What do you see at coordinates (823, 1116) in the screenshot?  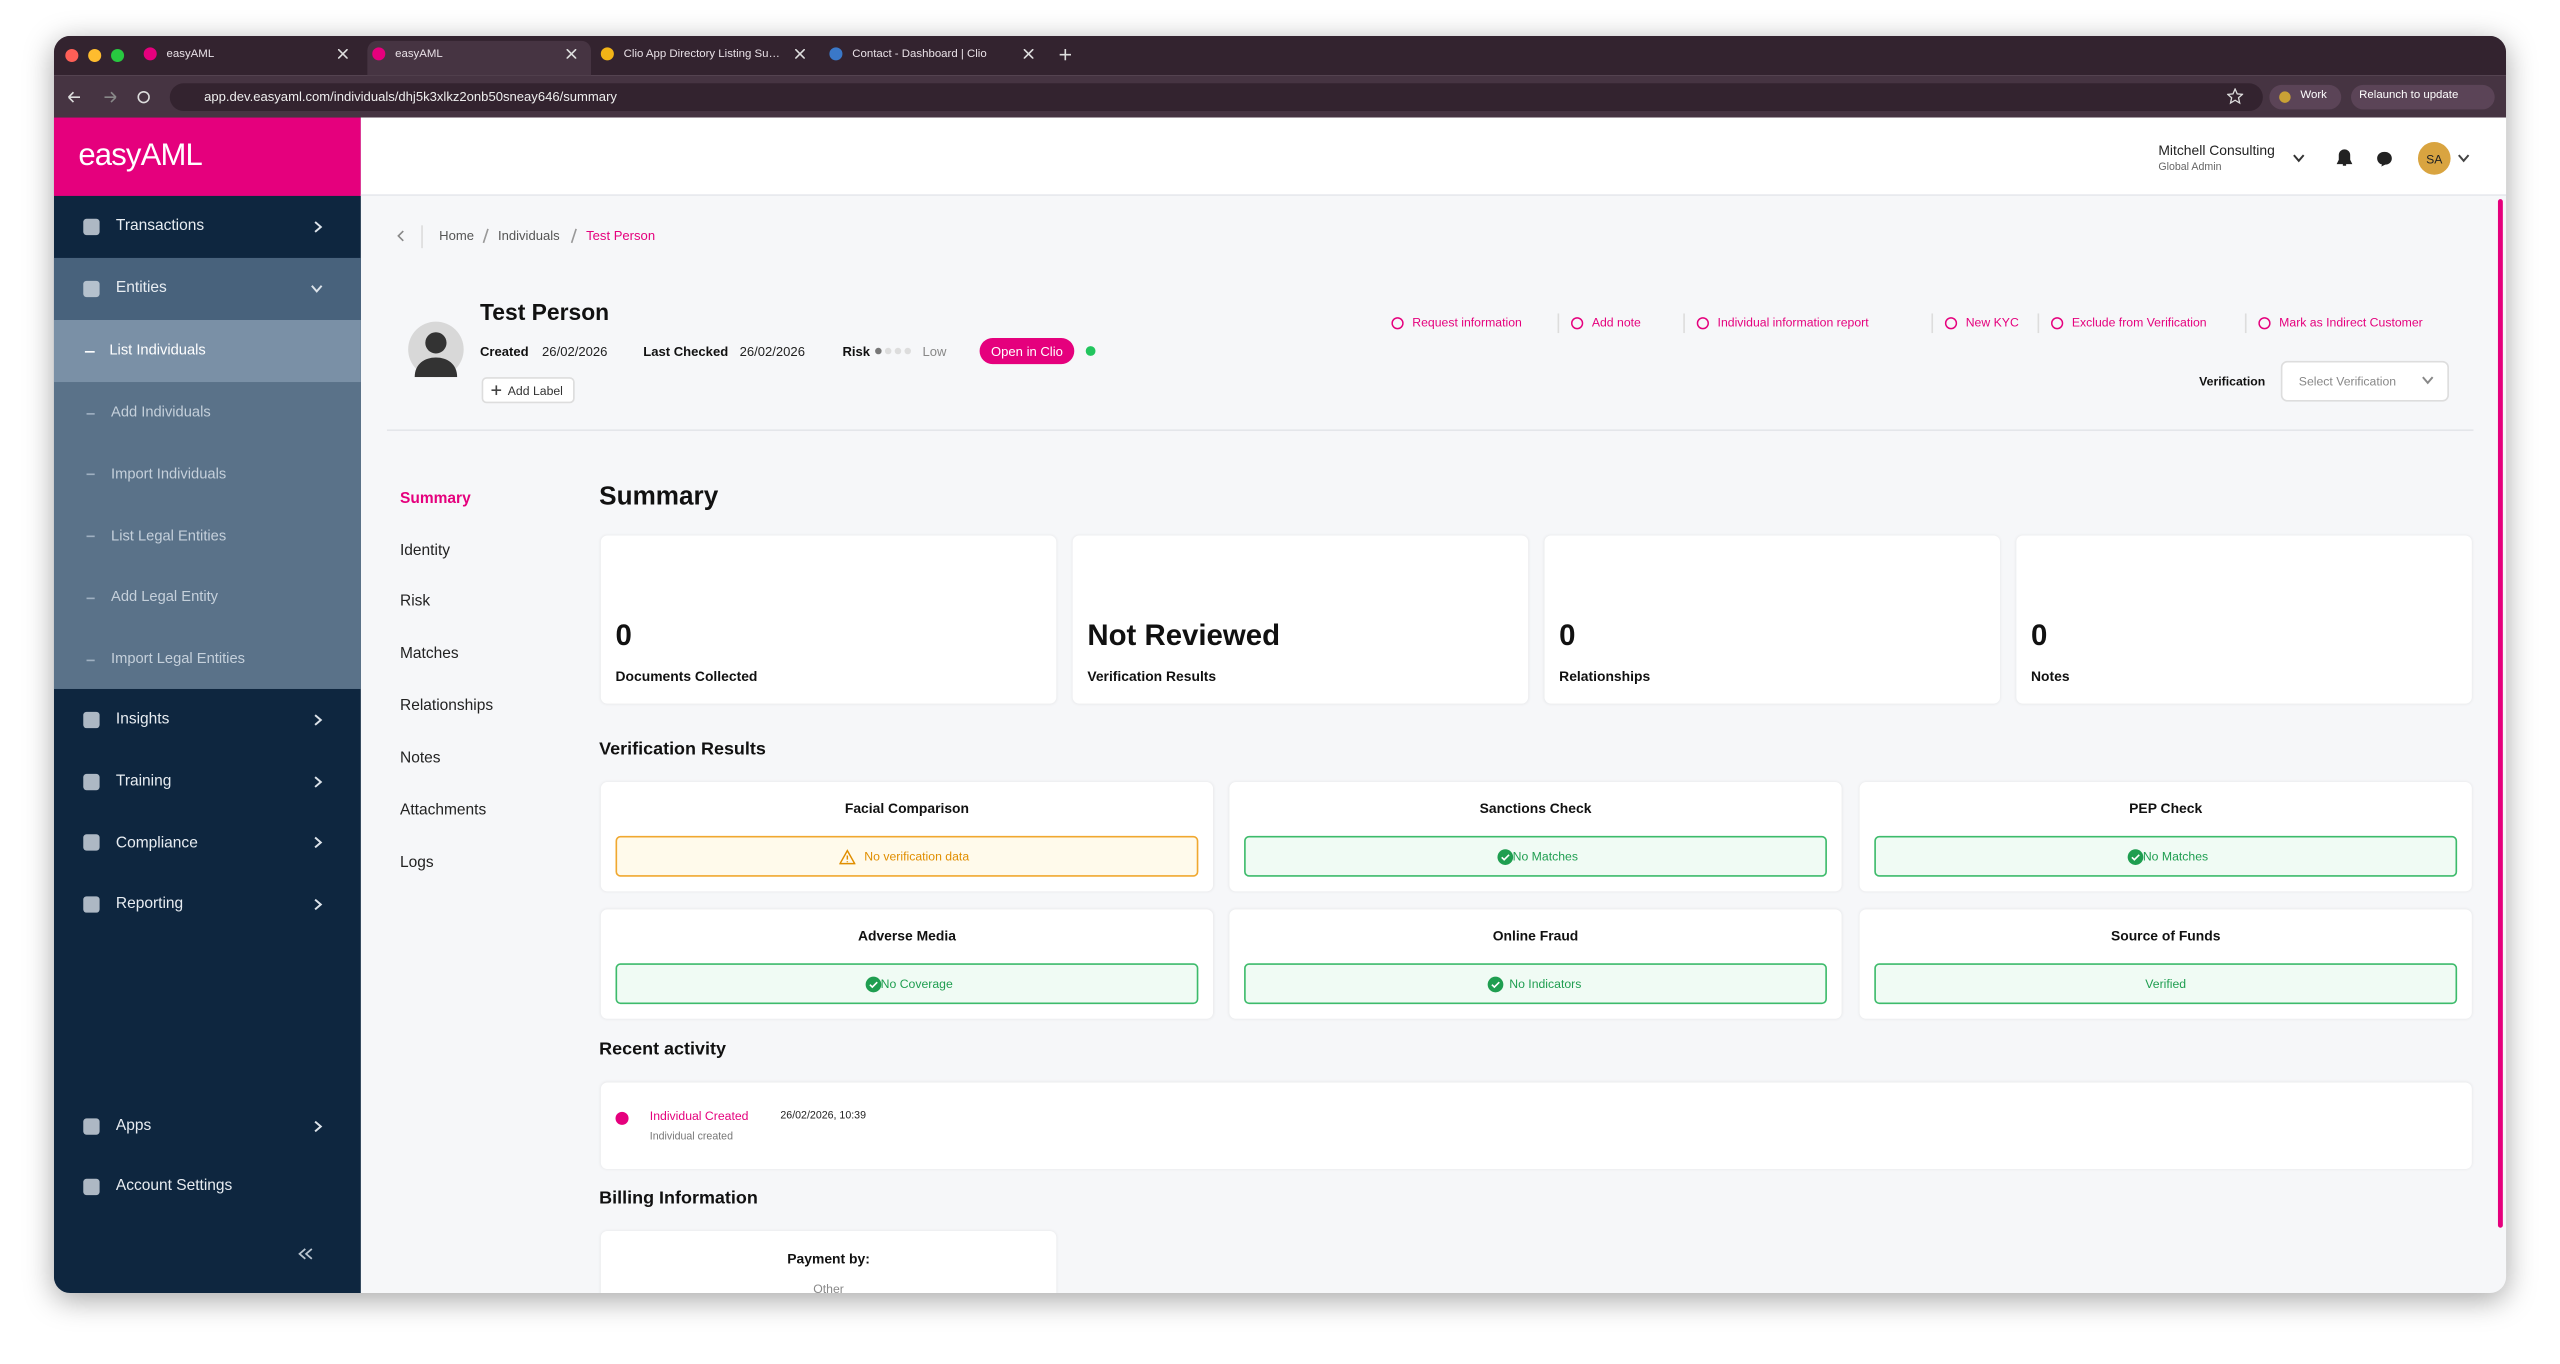 I see `activity-date: 26/02/2026, 10:39` at bounding box center [823, 1116].